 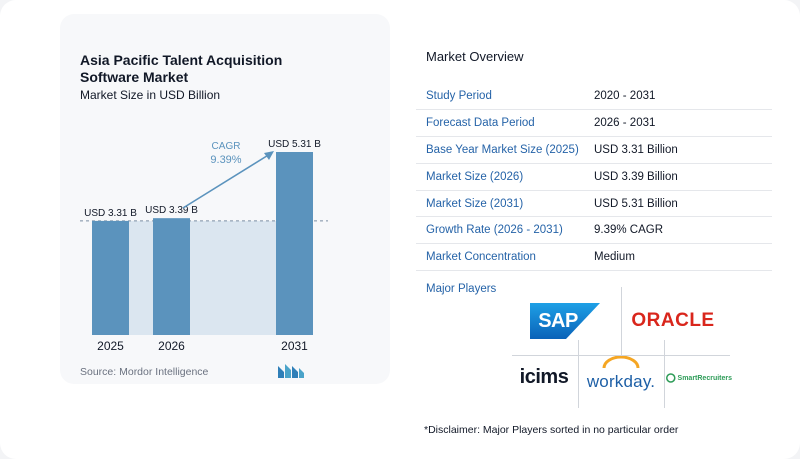 I want to click on cagr-value: 9.39%, so click(x=225, y=160).